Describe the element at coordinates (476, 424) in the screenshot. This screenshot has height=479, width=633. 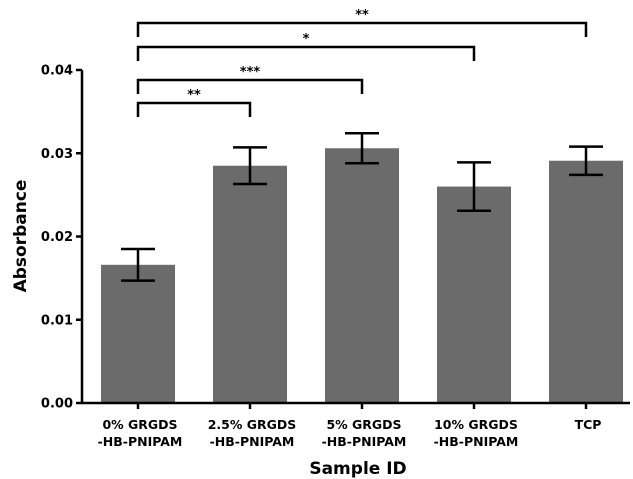
I see `x-tick-label: 10% GRGDS` at that location.